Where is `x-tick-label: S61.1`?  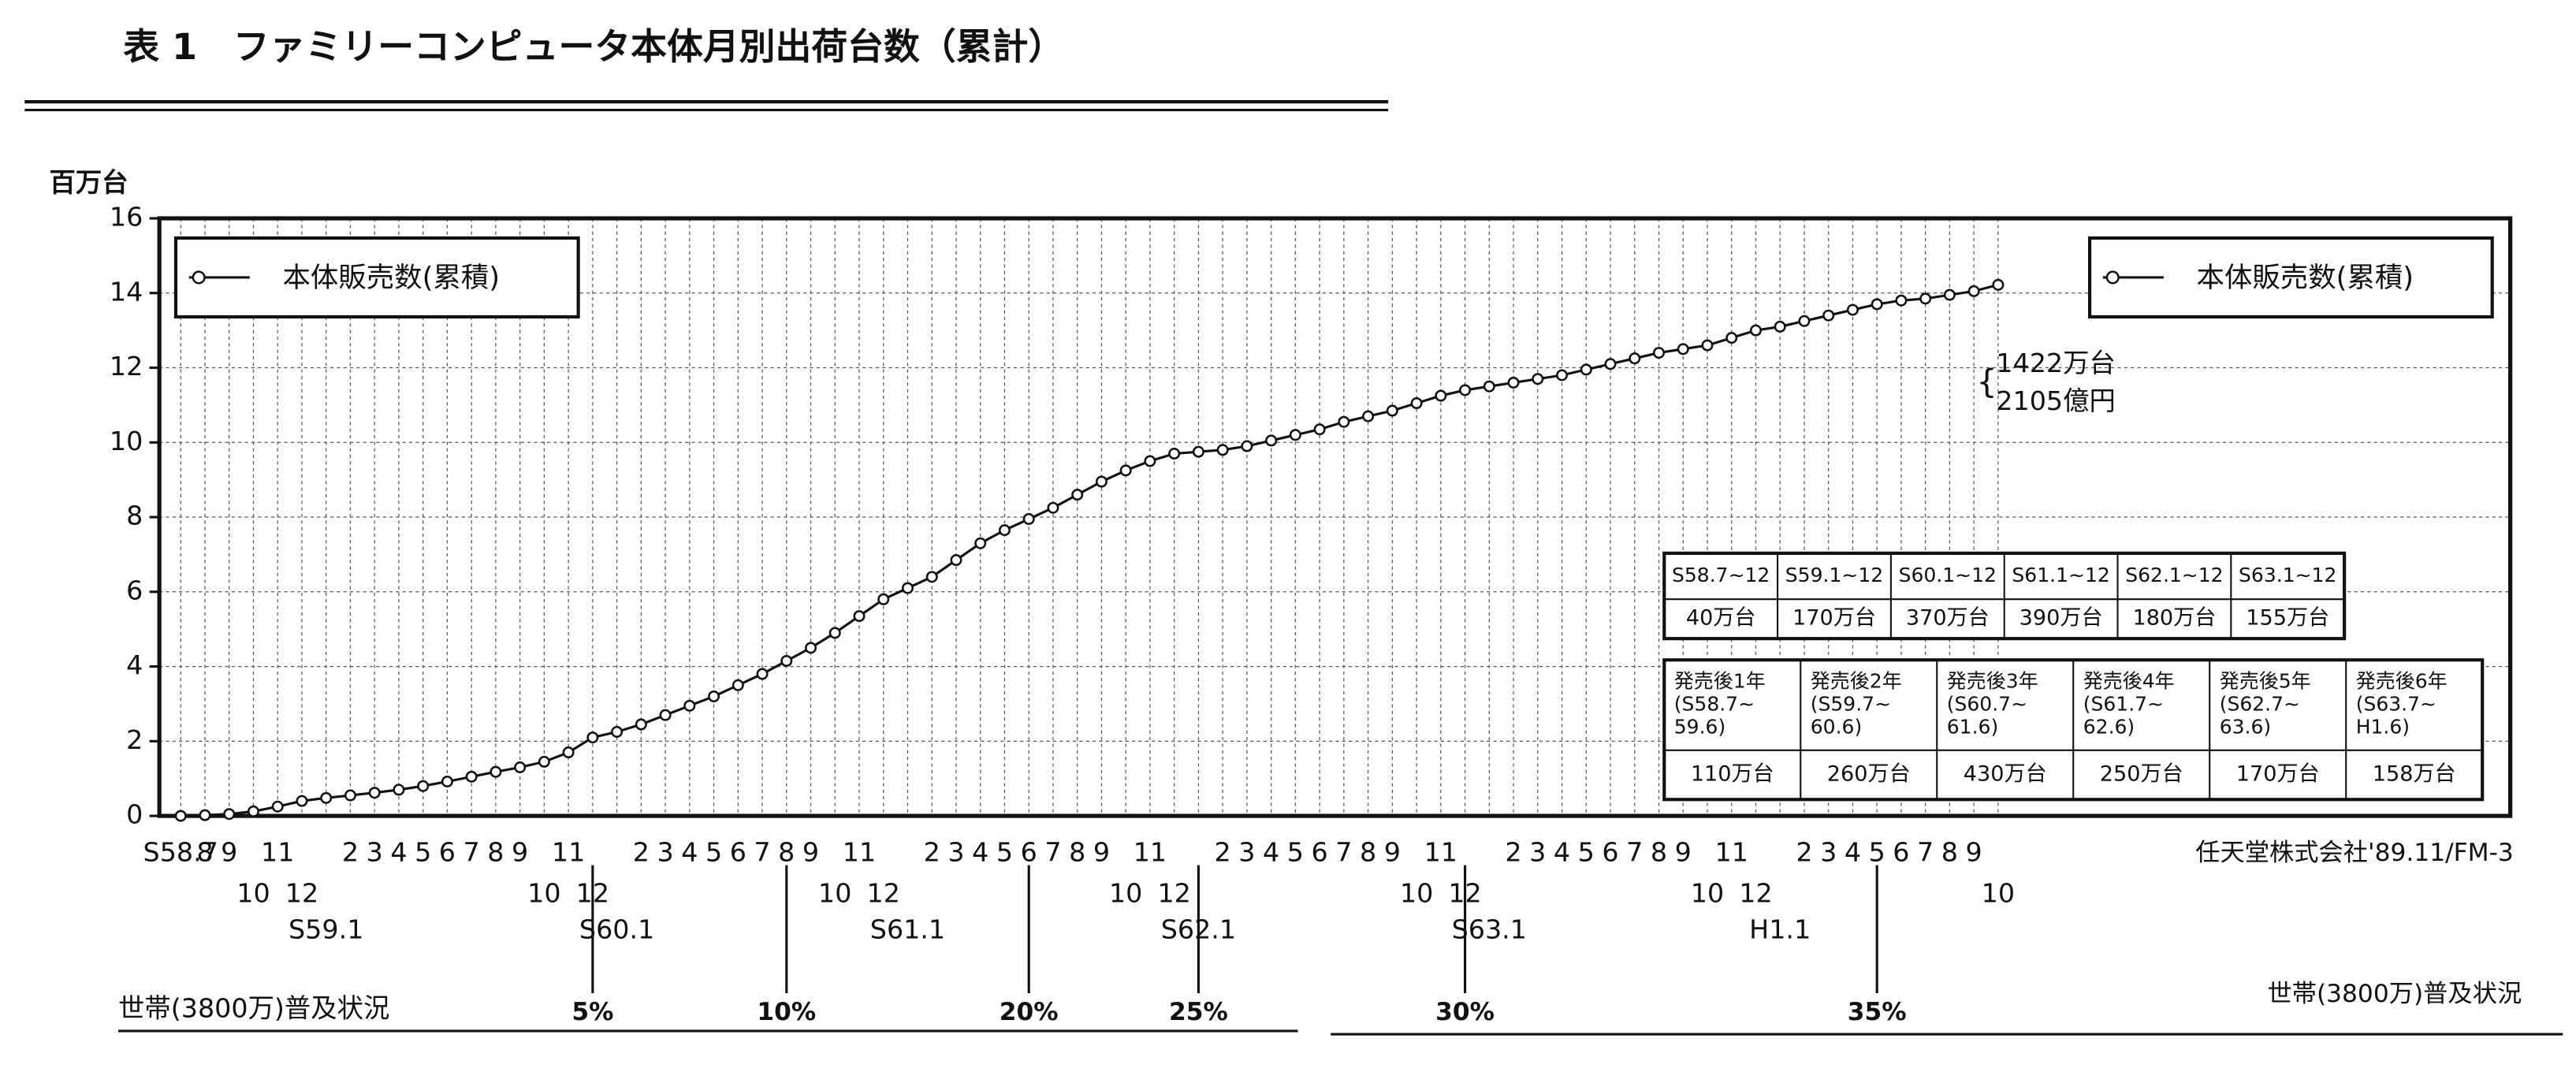
x-tick-label: S61.1 is located at coordinates (907, 929).